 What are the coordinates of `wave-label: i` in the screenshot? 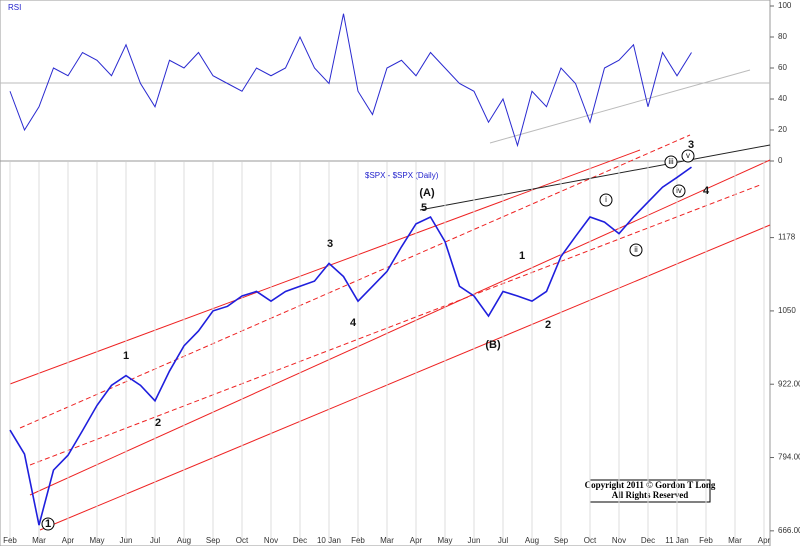 It's located at (606, 199).